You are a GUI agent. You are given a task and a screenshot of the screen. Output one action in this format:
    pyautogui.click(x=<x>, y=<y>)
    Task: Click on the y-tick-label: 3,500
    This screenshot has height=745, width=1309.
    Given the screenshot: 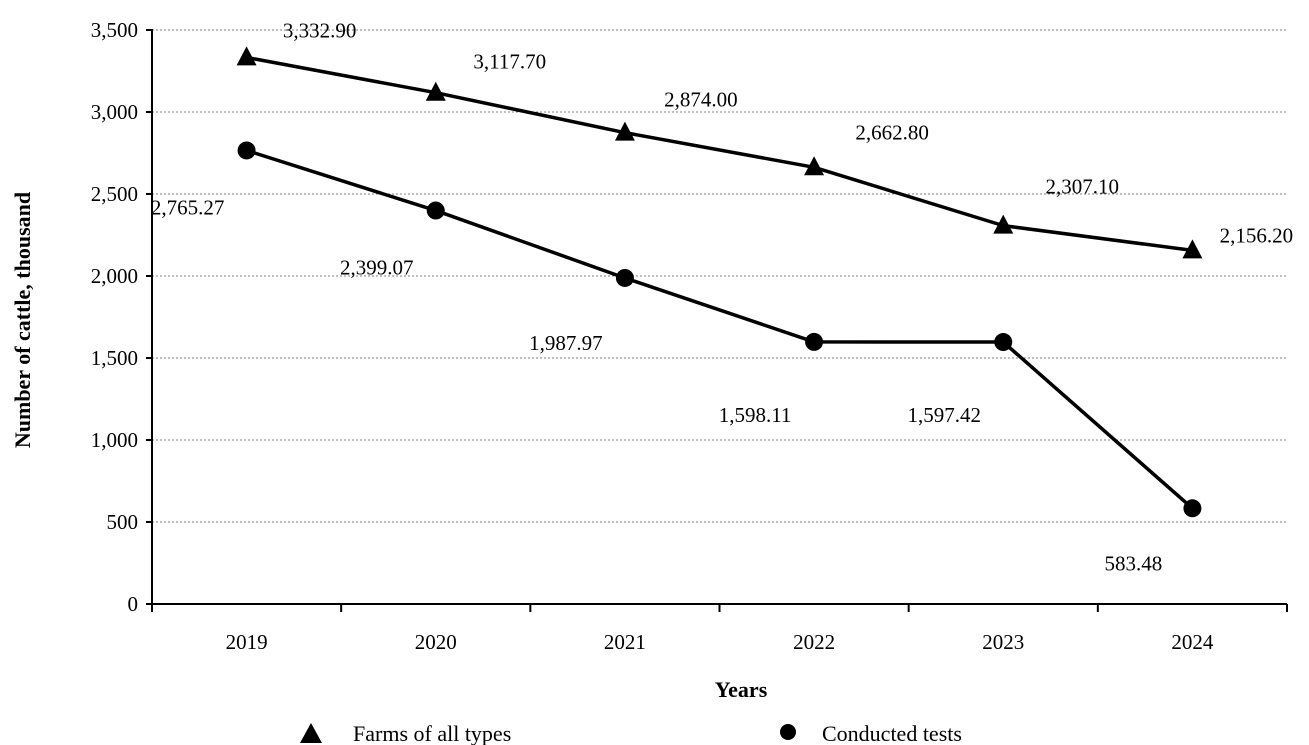 What is the action you would take?
    pyautogui.click(x=114, y=30)
    